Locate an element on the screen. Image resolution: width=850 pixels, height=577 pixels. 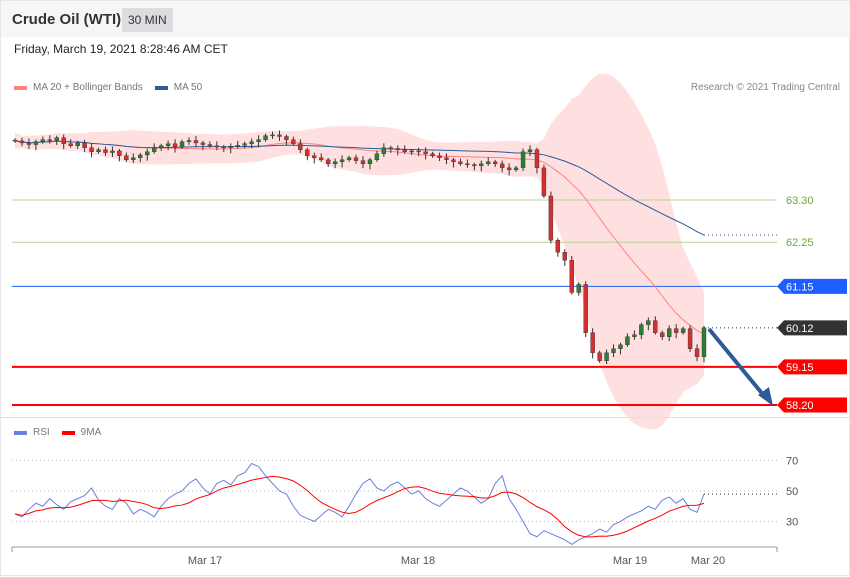
level-label: 63.30 is located at coordinates (800, 201).